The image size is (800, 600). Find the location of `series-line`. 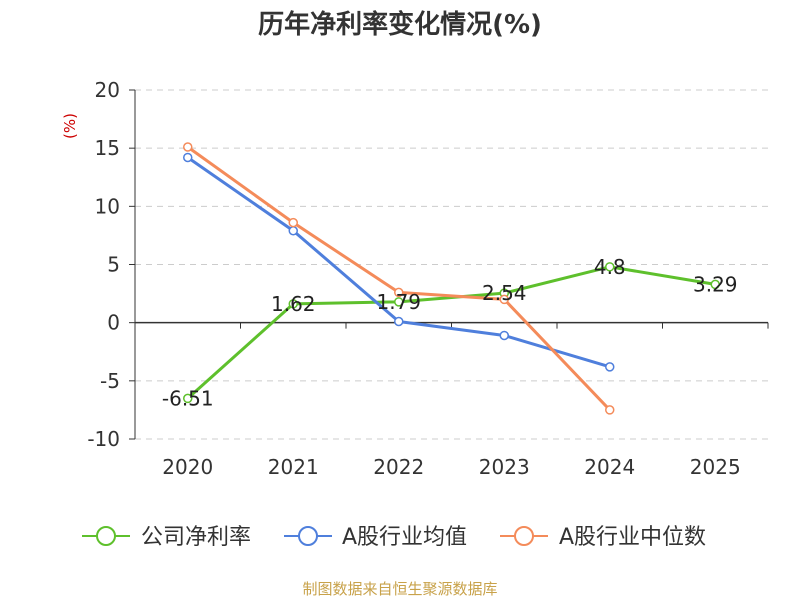

series-line is located at coordinates (451, 332).